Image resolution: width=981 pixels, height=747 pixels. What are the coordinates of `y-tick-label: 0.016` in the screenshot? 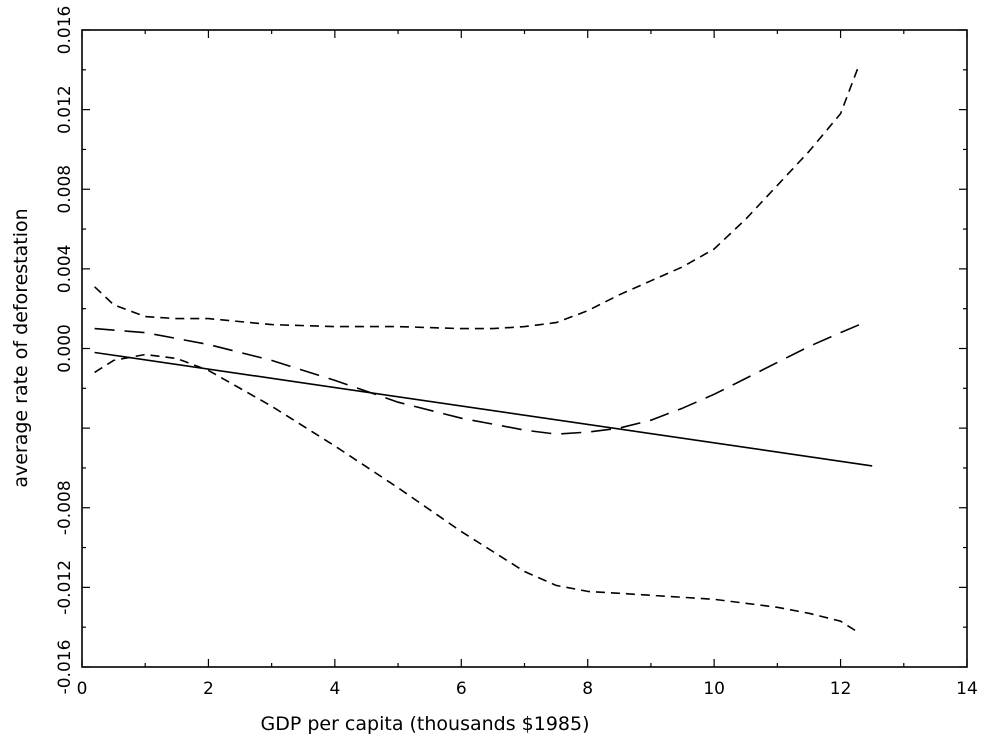 It's located at (65, 30).